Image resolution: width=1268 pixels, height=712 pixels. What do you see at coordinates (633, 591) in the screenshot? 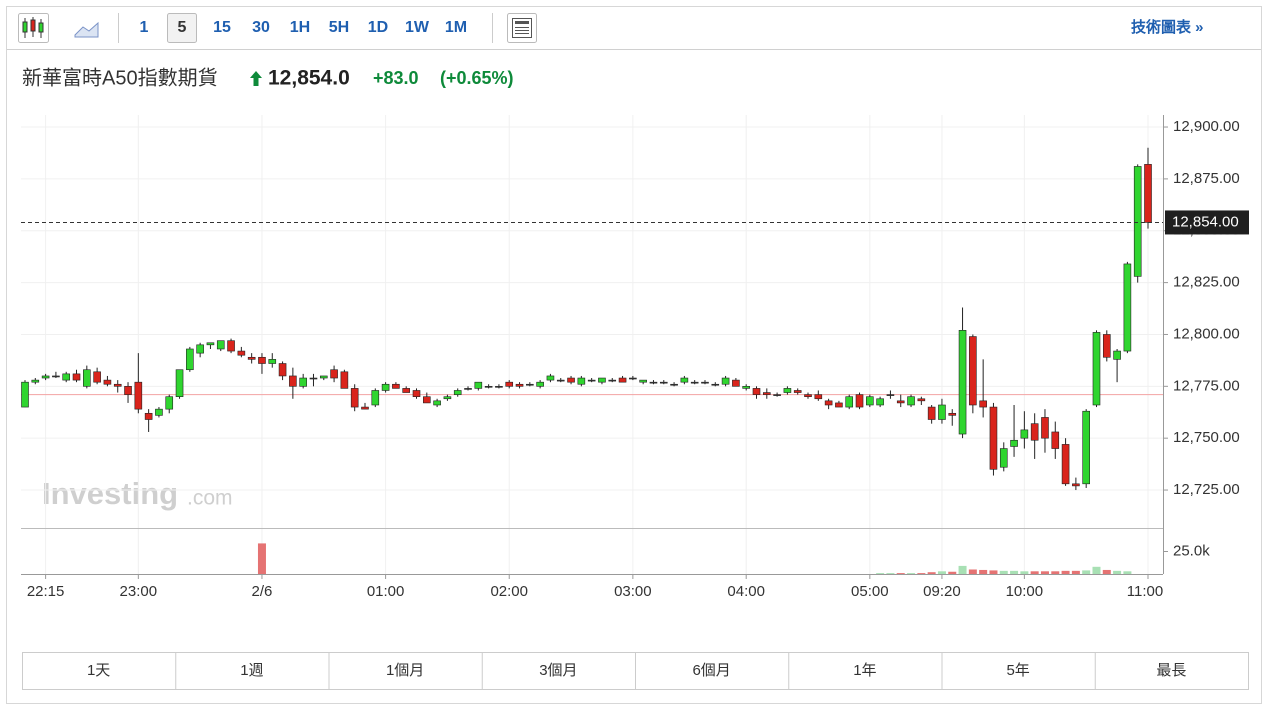
I see `x-tick-label: 03:00` at bounding box center [633, 591].